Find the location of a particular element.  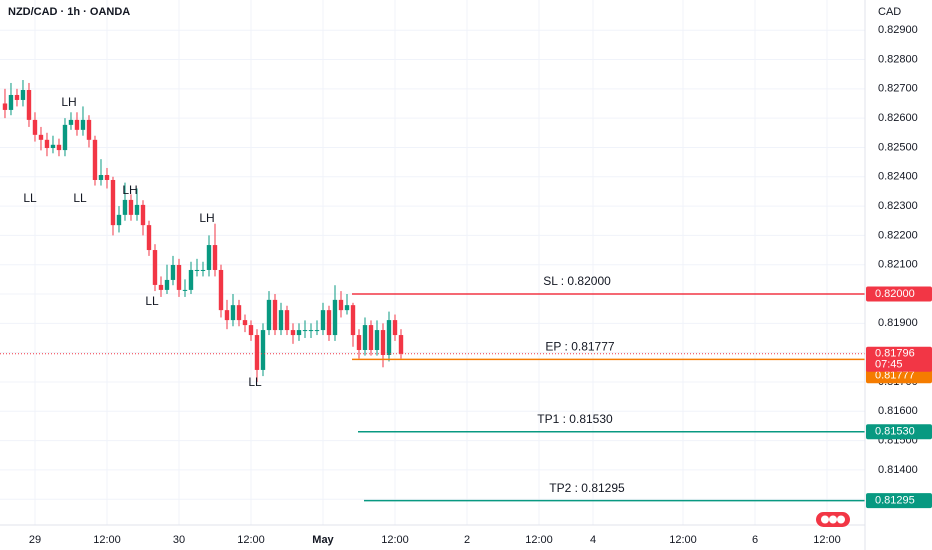

x-tick-label: 4 is located at coordinates (593, 540).